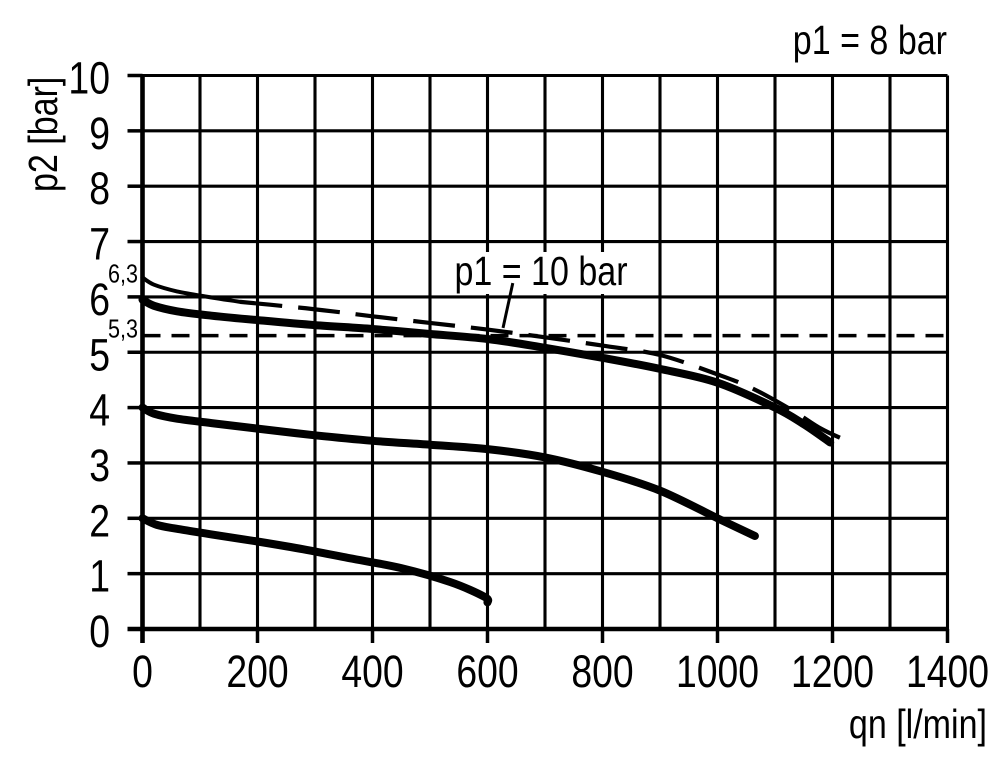 This screenshot has height=764, width=1000. What do you see at coordinates (257, 671) in the screenshot?
I see `x-tick-label-200: 200` at bounding box center [257, 671].